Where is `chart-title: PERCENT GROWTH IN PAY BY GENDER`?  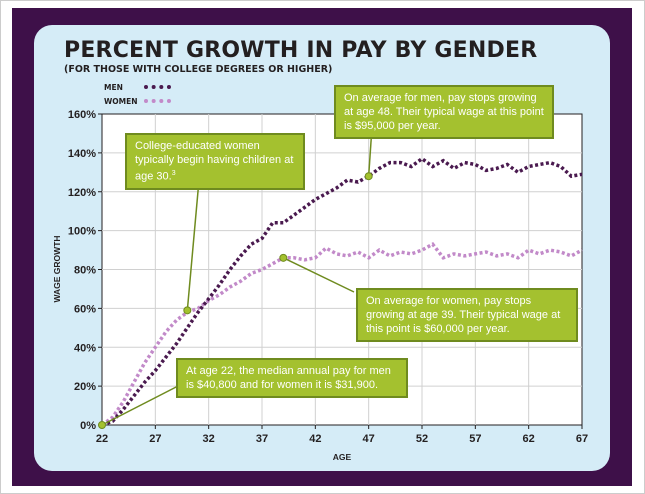
chart-title: PERCENT GROWTH IN PAY BY GENDER is located at coordinates (301, 50).